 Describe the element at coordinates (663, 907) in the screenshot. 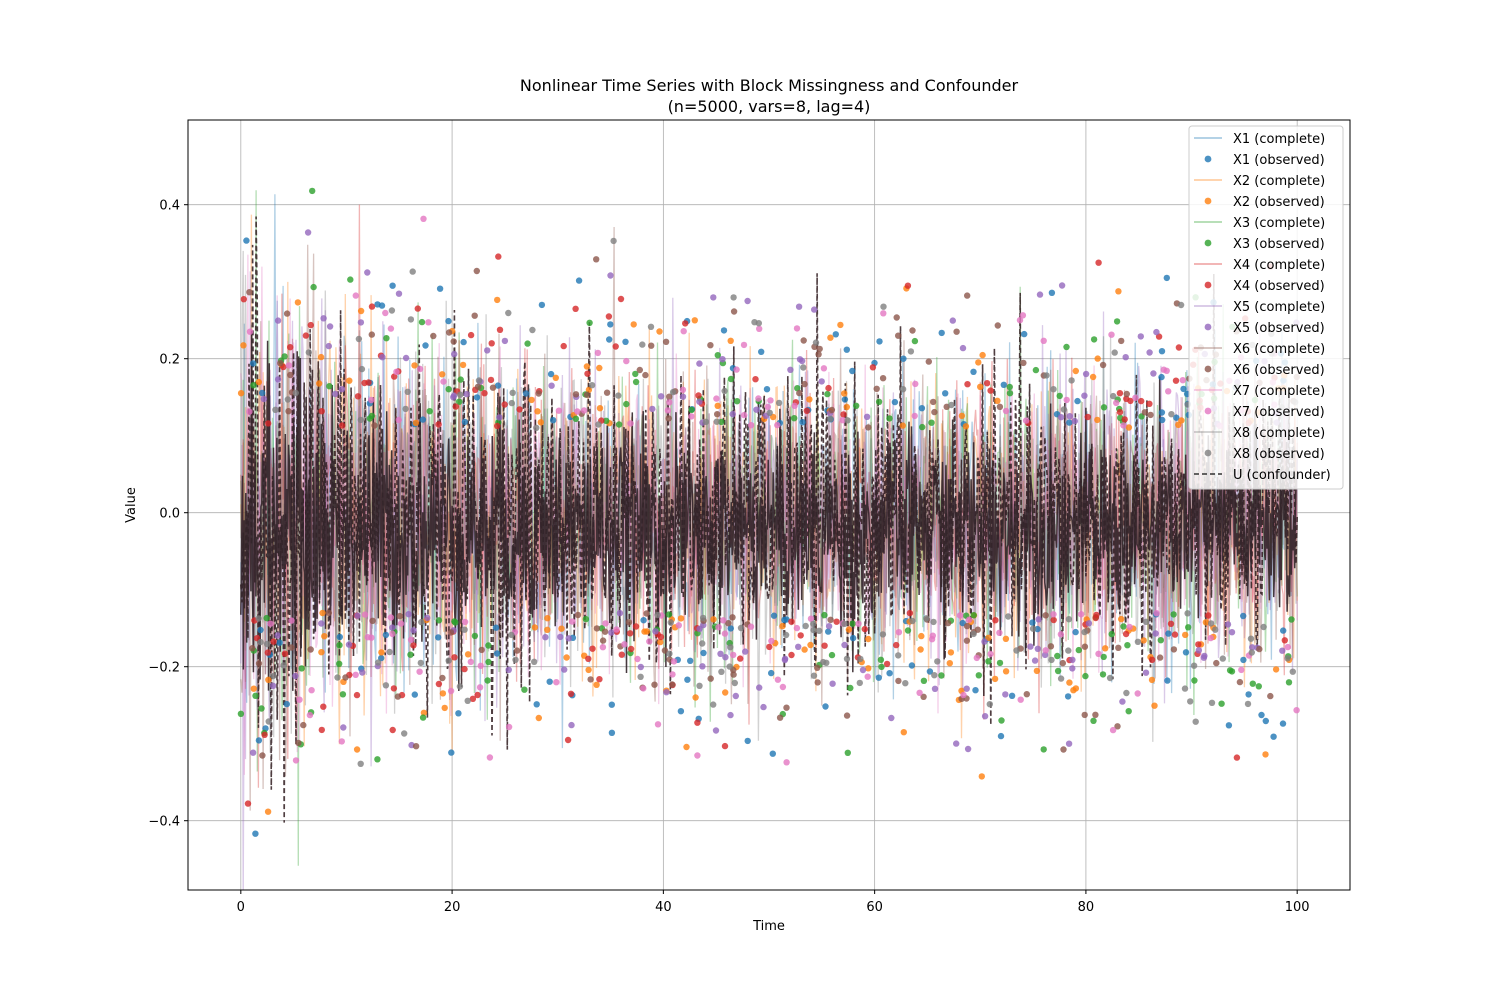

I see `x-tick-label: 40` at that location.